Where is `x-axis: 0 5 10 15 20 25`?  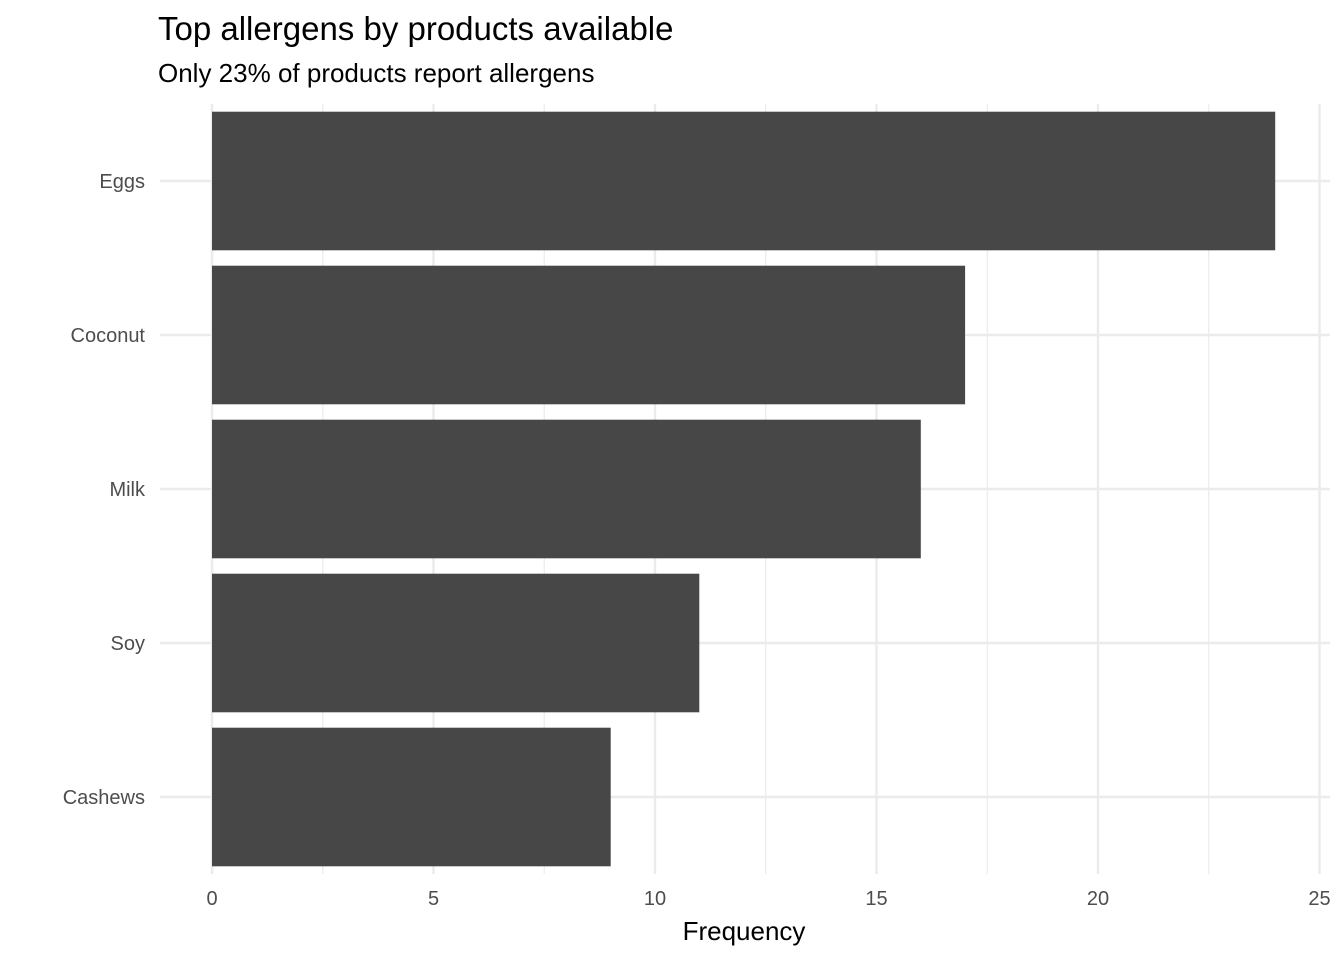 x-axis: 0 5 10 15 20 25 is located at coordinates (768, 899).